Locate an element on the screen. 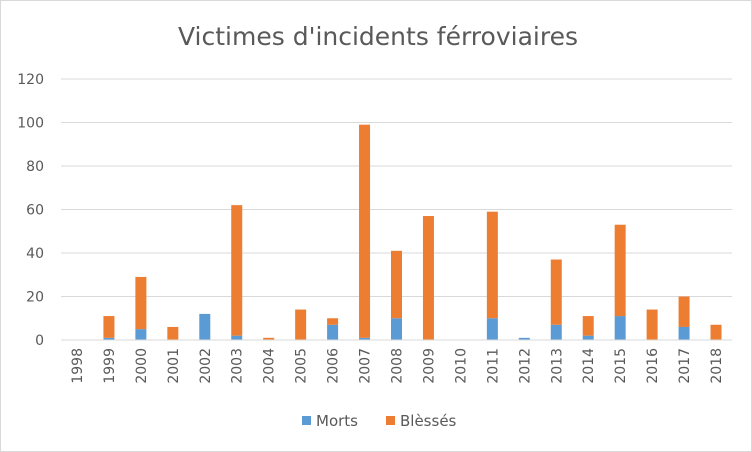 The image size is (752, 452). x-tick-label-2002: 2002 is located at coordinates (206, 366).